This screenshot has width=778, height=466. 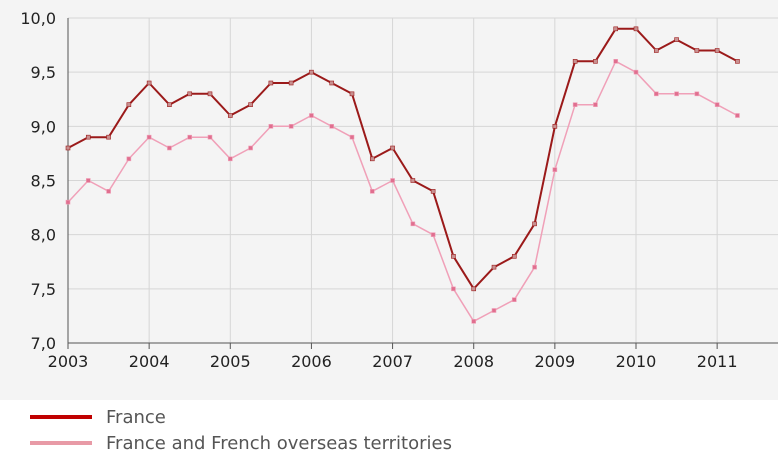 What do you see at coordinates (279, 443) in the screenshot?
I see `legend-label-france-overseas: France and French overseas territories` at bounding box center [279, 443].